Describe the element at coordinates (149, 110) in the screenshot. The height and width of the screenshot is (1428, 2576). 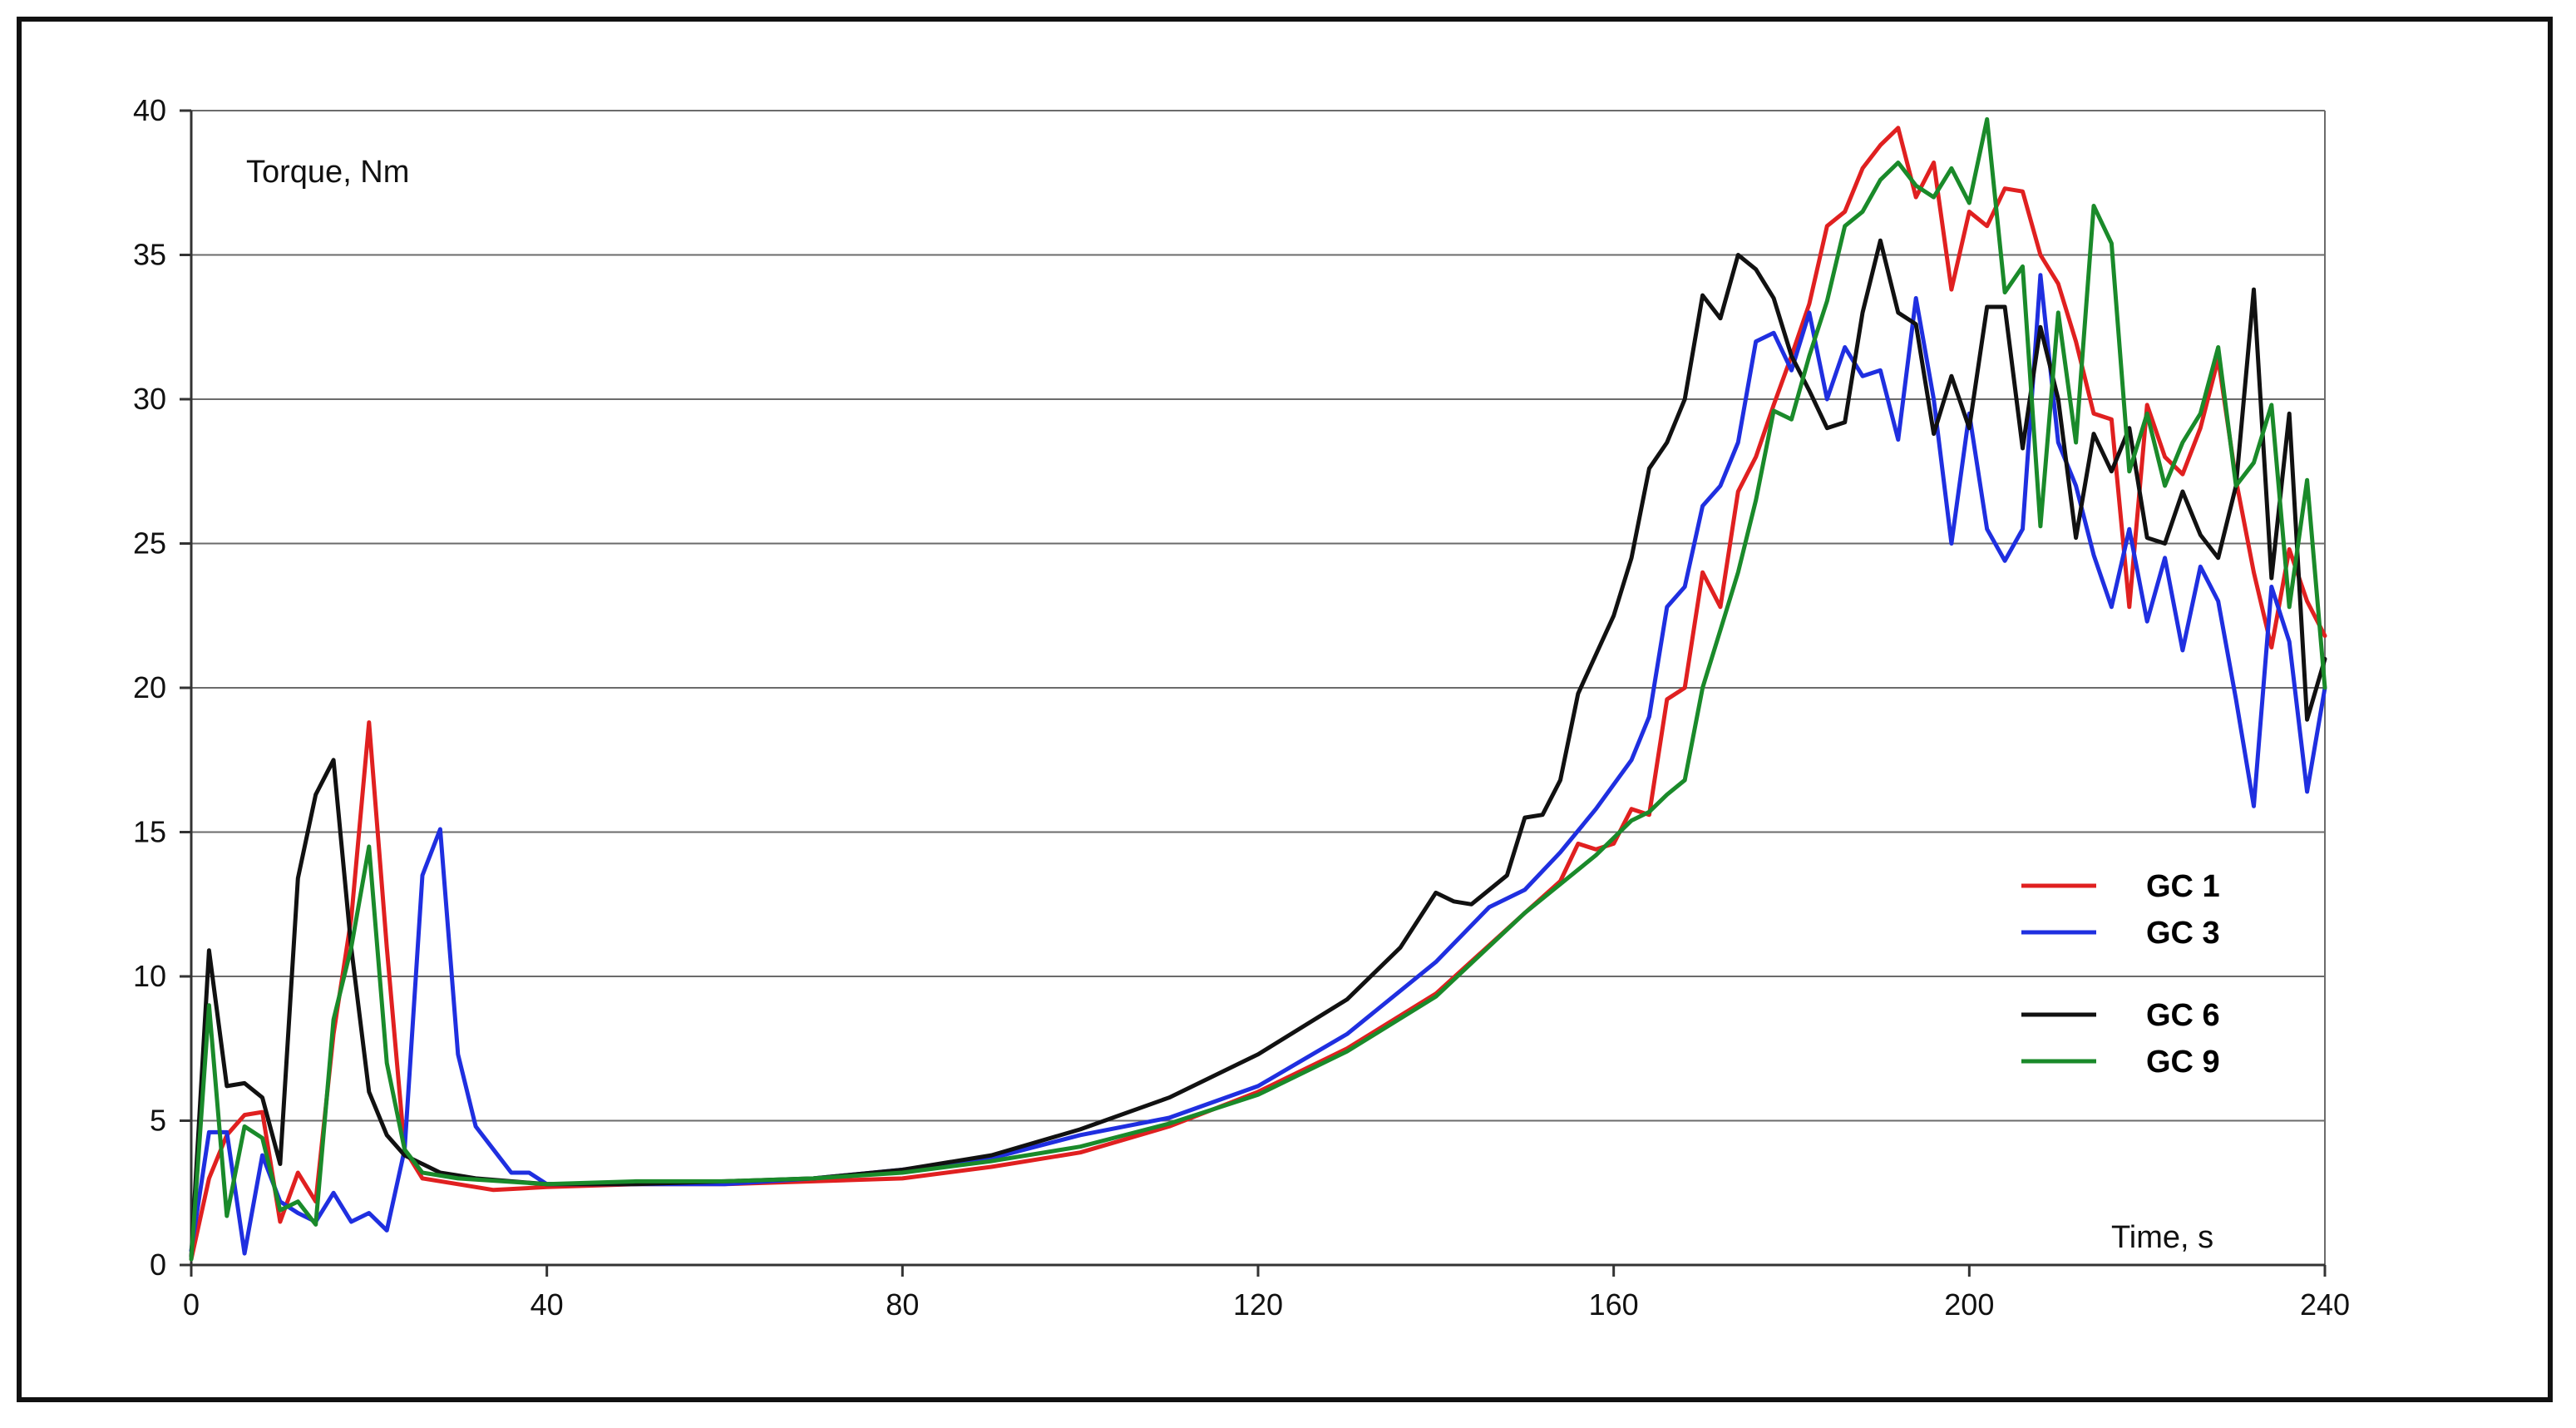
I see `y-tick-label: 40` at that location.